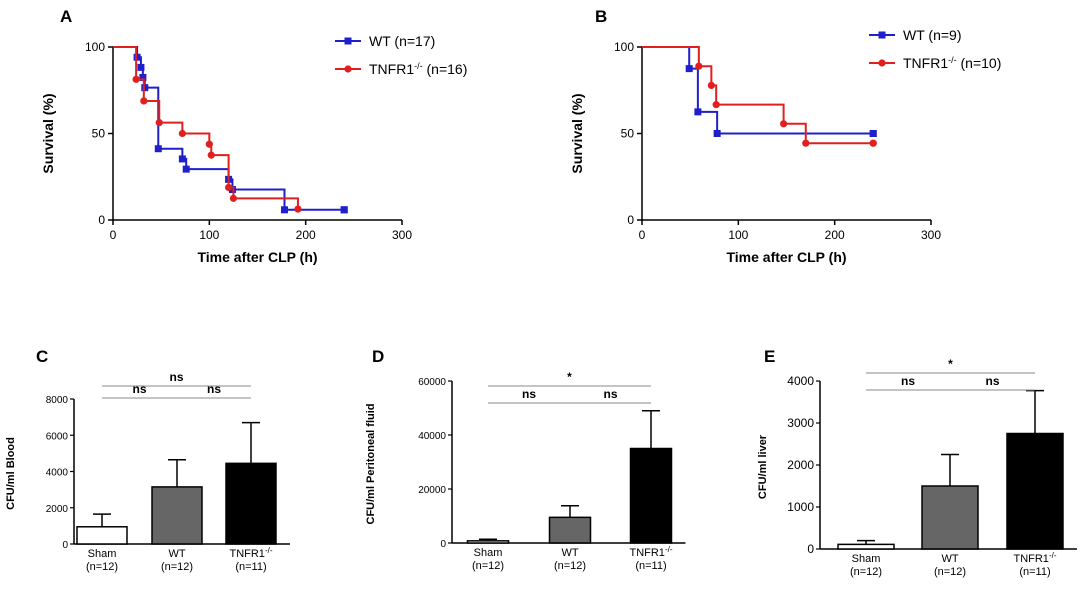 The width and height of the screenshot is (1084, 589). Describe the element at coordinates (769, 356) in the screenshot. I see `panel-label: E` at that location.